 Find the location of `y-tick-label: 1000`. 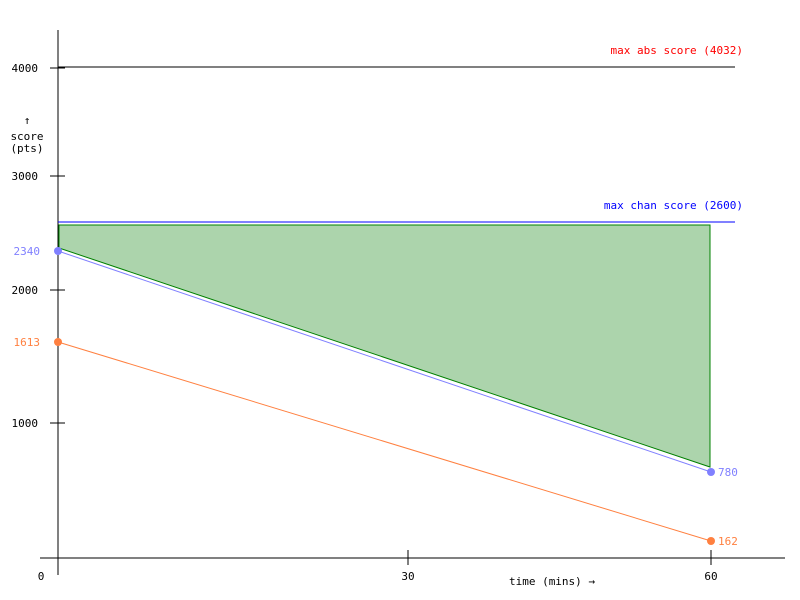

y-tick-label: 1000 is located at coordinates (25, 423).